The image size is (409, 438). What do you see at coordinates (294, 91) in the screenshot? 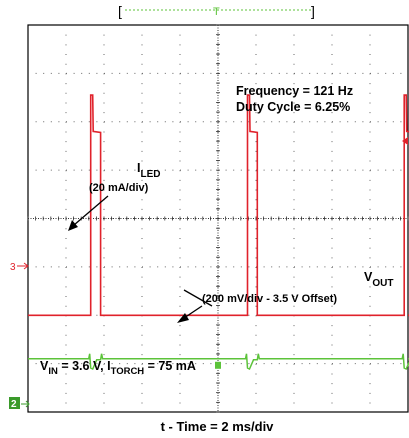
I see `frequency-label: Frequency = 121 Hz` at bounding box center [294, 91].